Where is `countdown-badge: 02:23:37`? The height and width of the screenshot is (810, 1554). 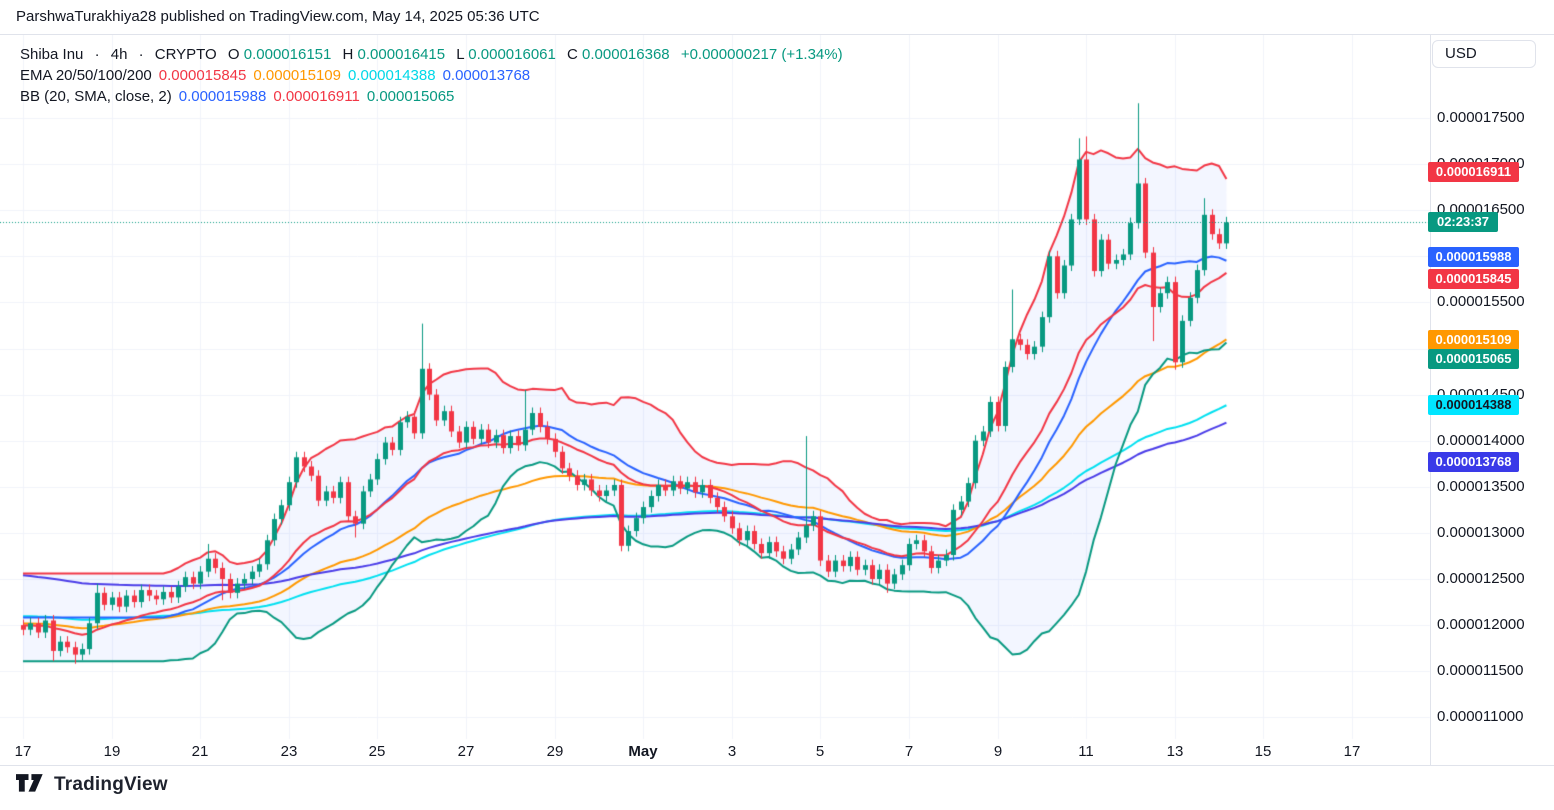
countdown-badge: 02:23:37 is located at coordinates (1463, 222).